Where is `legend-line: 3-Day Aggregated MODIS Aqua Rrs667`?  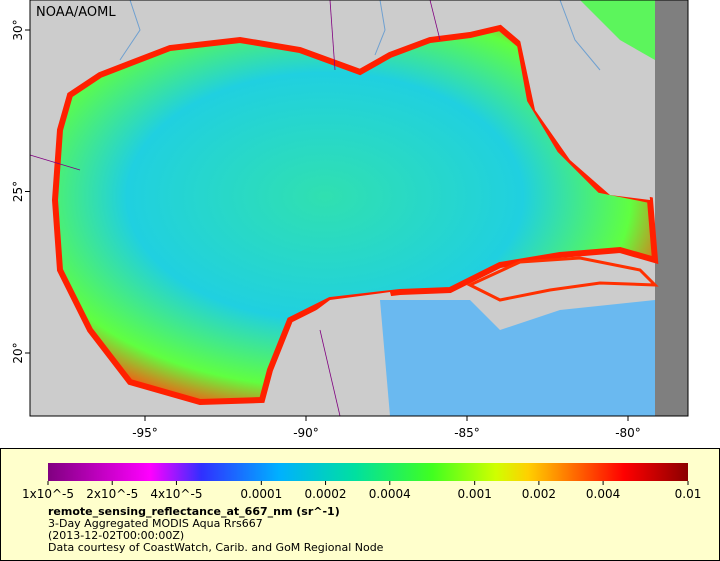 legend-line: 3-Day Aggregated MODIS Aqua Rrs667 is located at coordinates (155, 523).